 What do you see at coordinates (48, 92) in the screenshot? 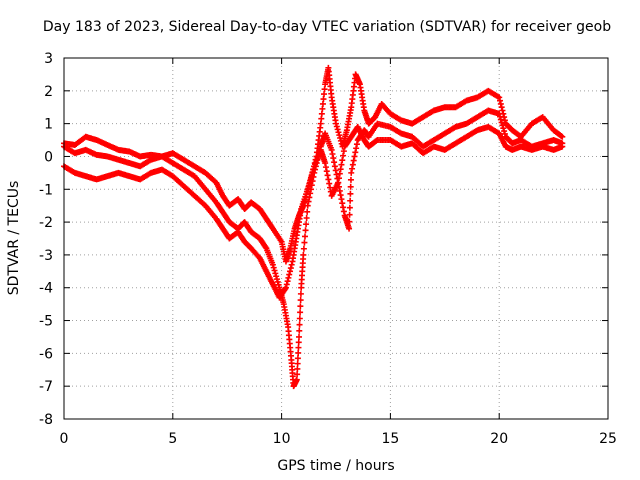
I see `y-tick-label: 2` at bounding box center [48, 92].